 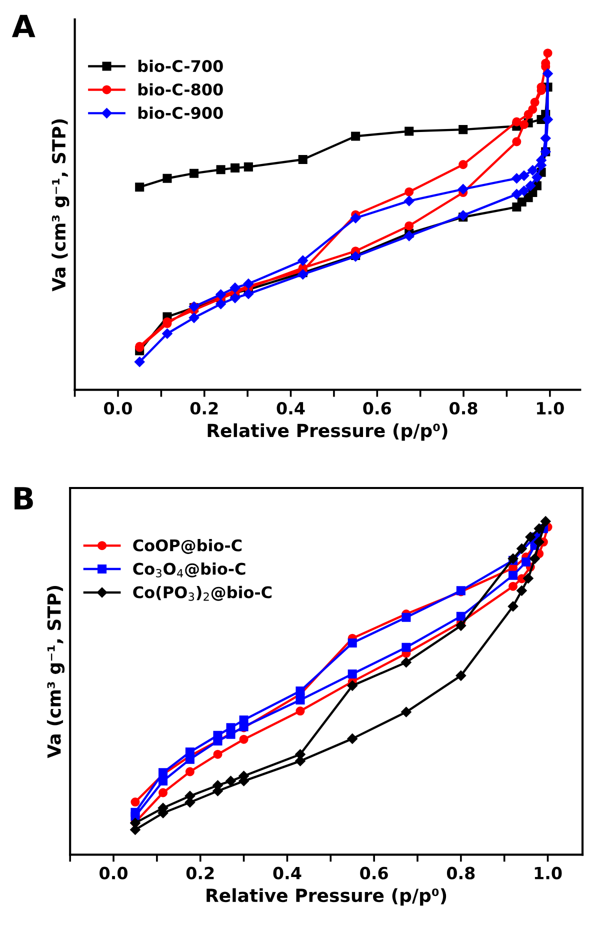 What do you see at coordinates (23, 498) in the screenshot?
I see `chart-title: B` at bounding box center [23, 498].